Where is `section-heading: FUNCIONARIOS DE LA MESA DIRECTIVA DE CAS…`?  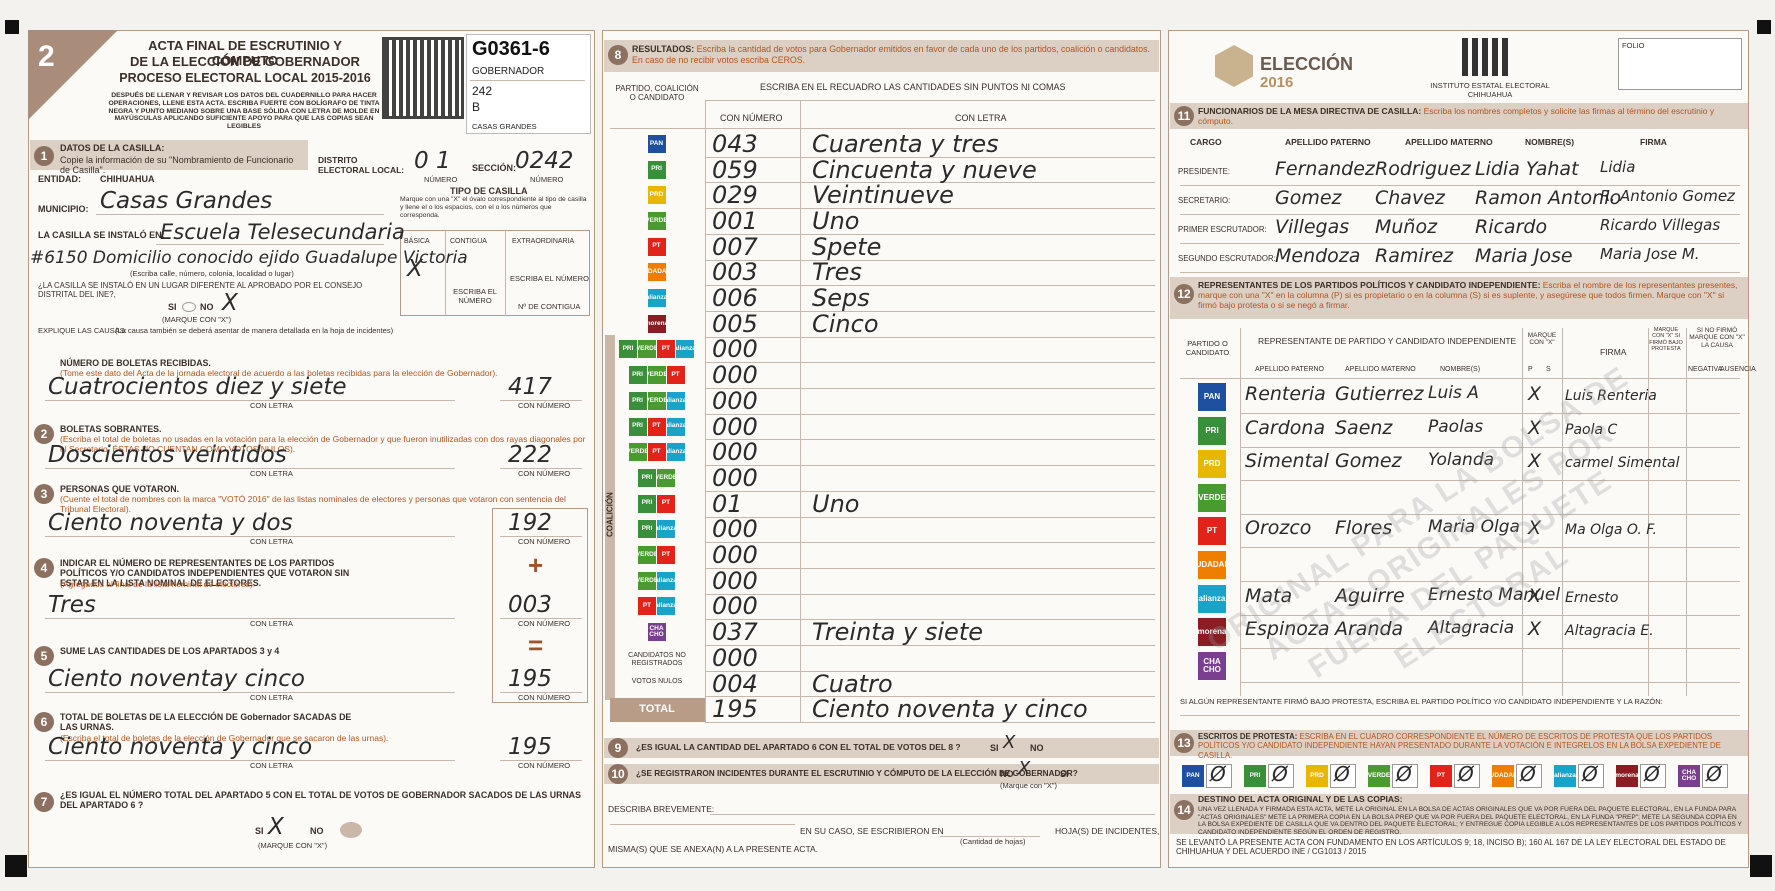 section-heading: FUNCIONARIOS DE LA MESA DIRECTIVA DE CAS… is located at coordinates (1470, 116).